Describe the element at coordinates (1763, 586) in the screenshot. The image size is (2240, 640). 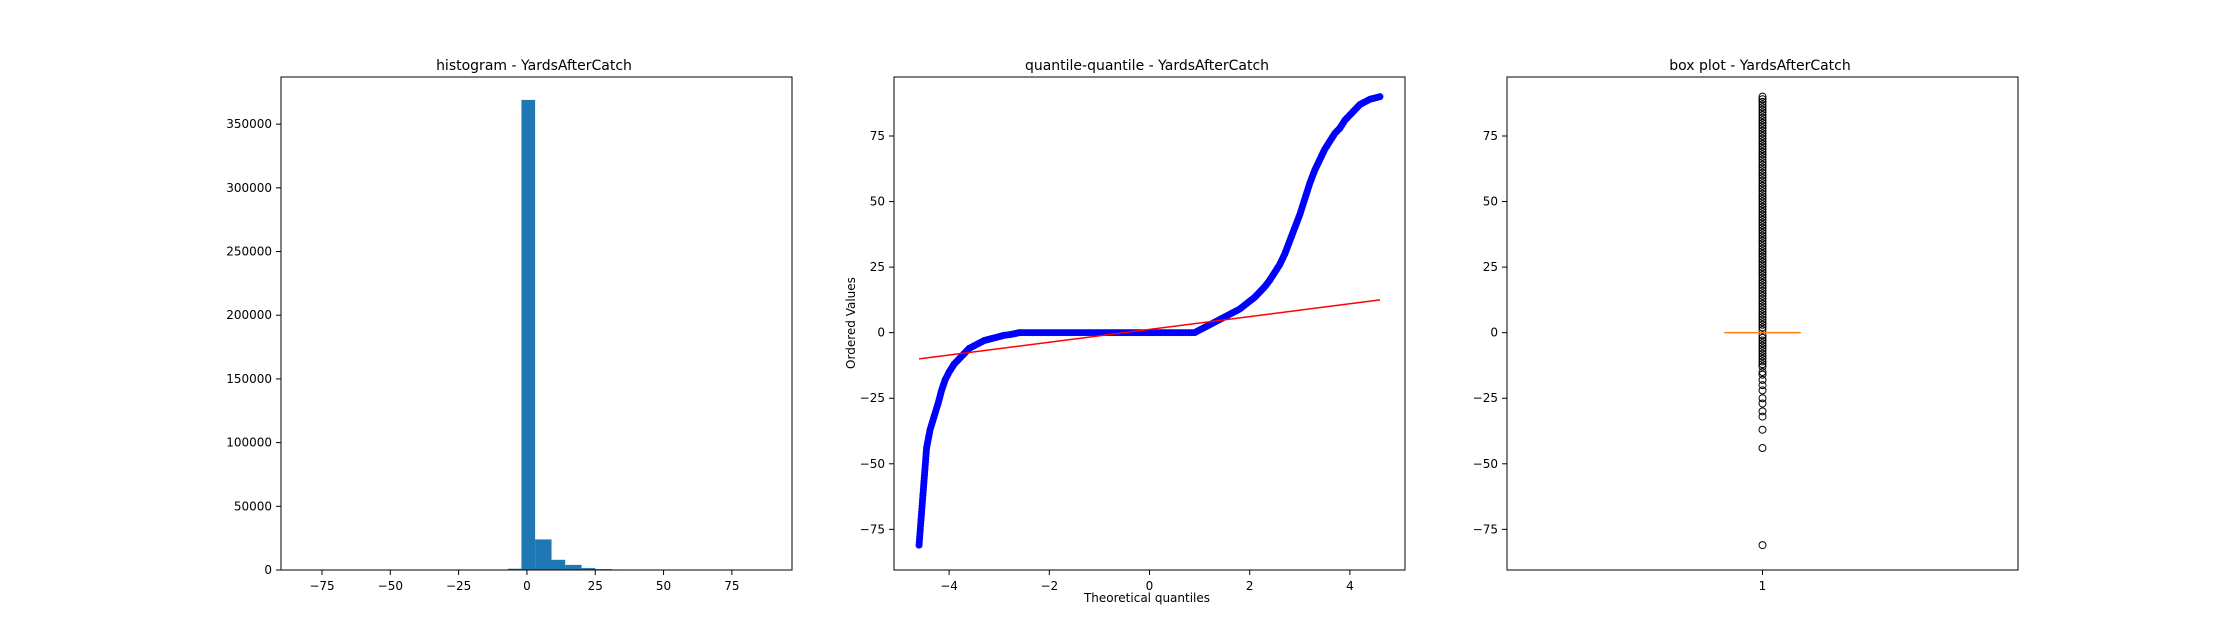
I see `box-x-tick-label: 1` at that location.